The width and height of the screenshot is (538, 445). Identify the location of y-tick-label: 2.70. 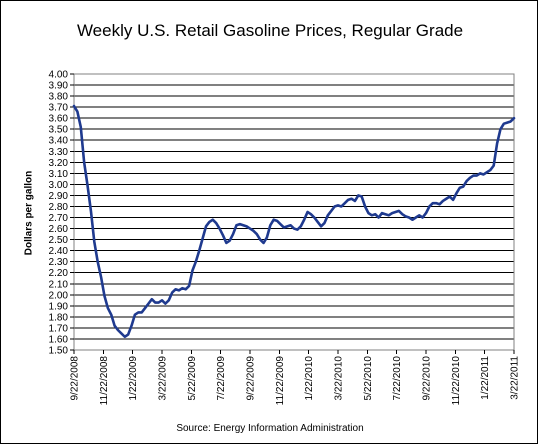
(59, 218).